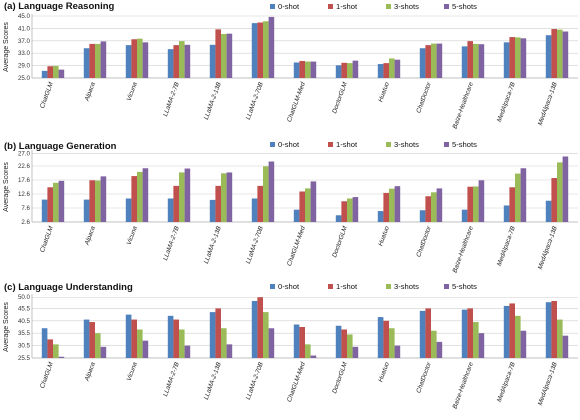 This screenshot has height=420, width=580. I want to click on bar-1-shot-LLaMA-2-70B, so click(260, 203).